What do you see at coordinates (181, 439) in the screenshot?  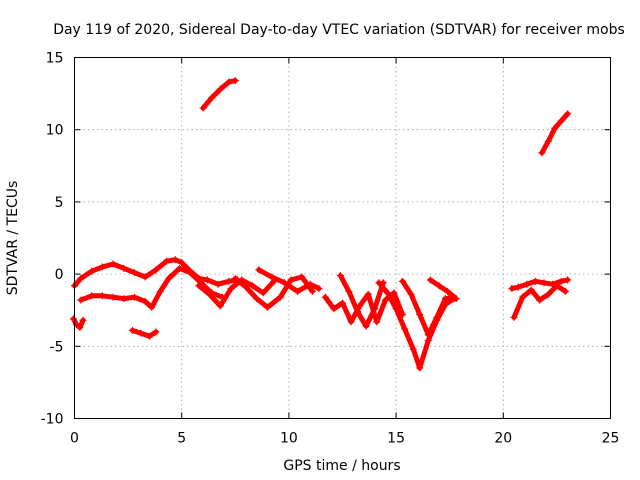 I see `x-tick-label: 5` at bounding box center [181, 439].